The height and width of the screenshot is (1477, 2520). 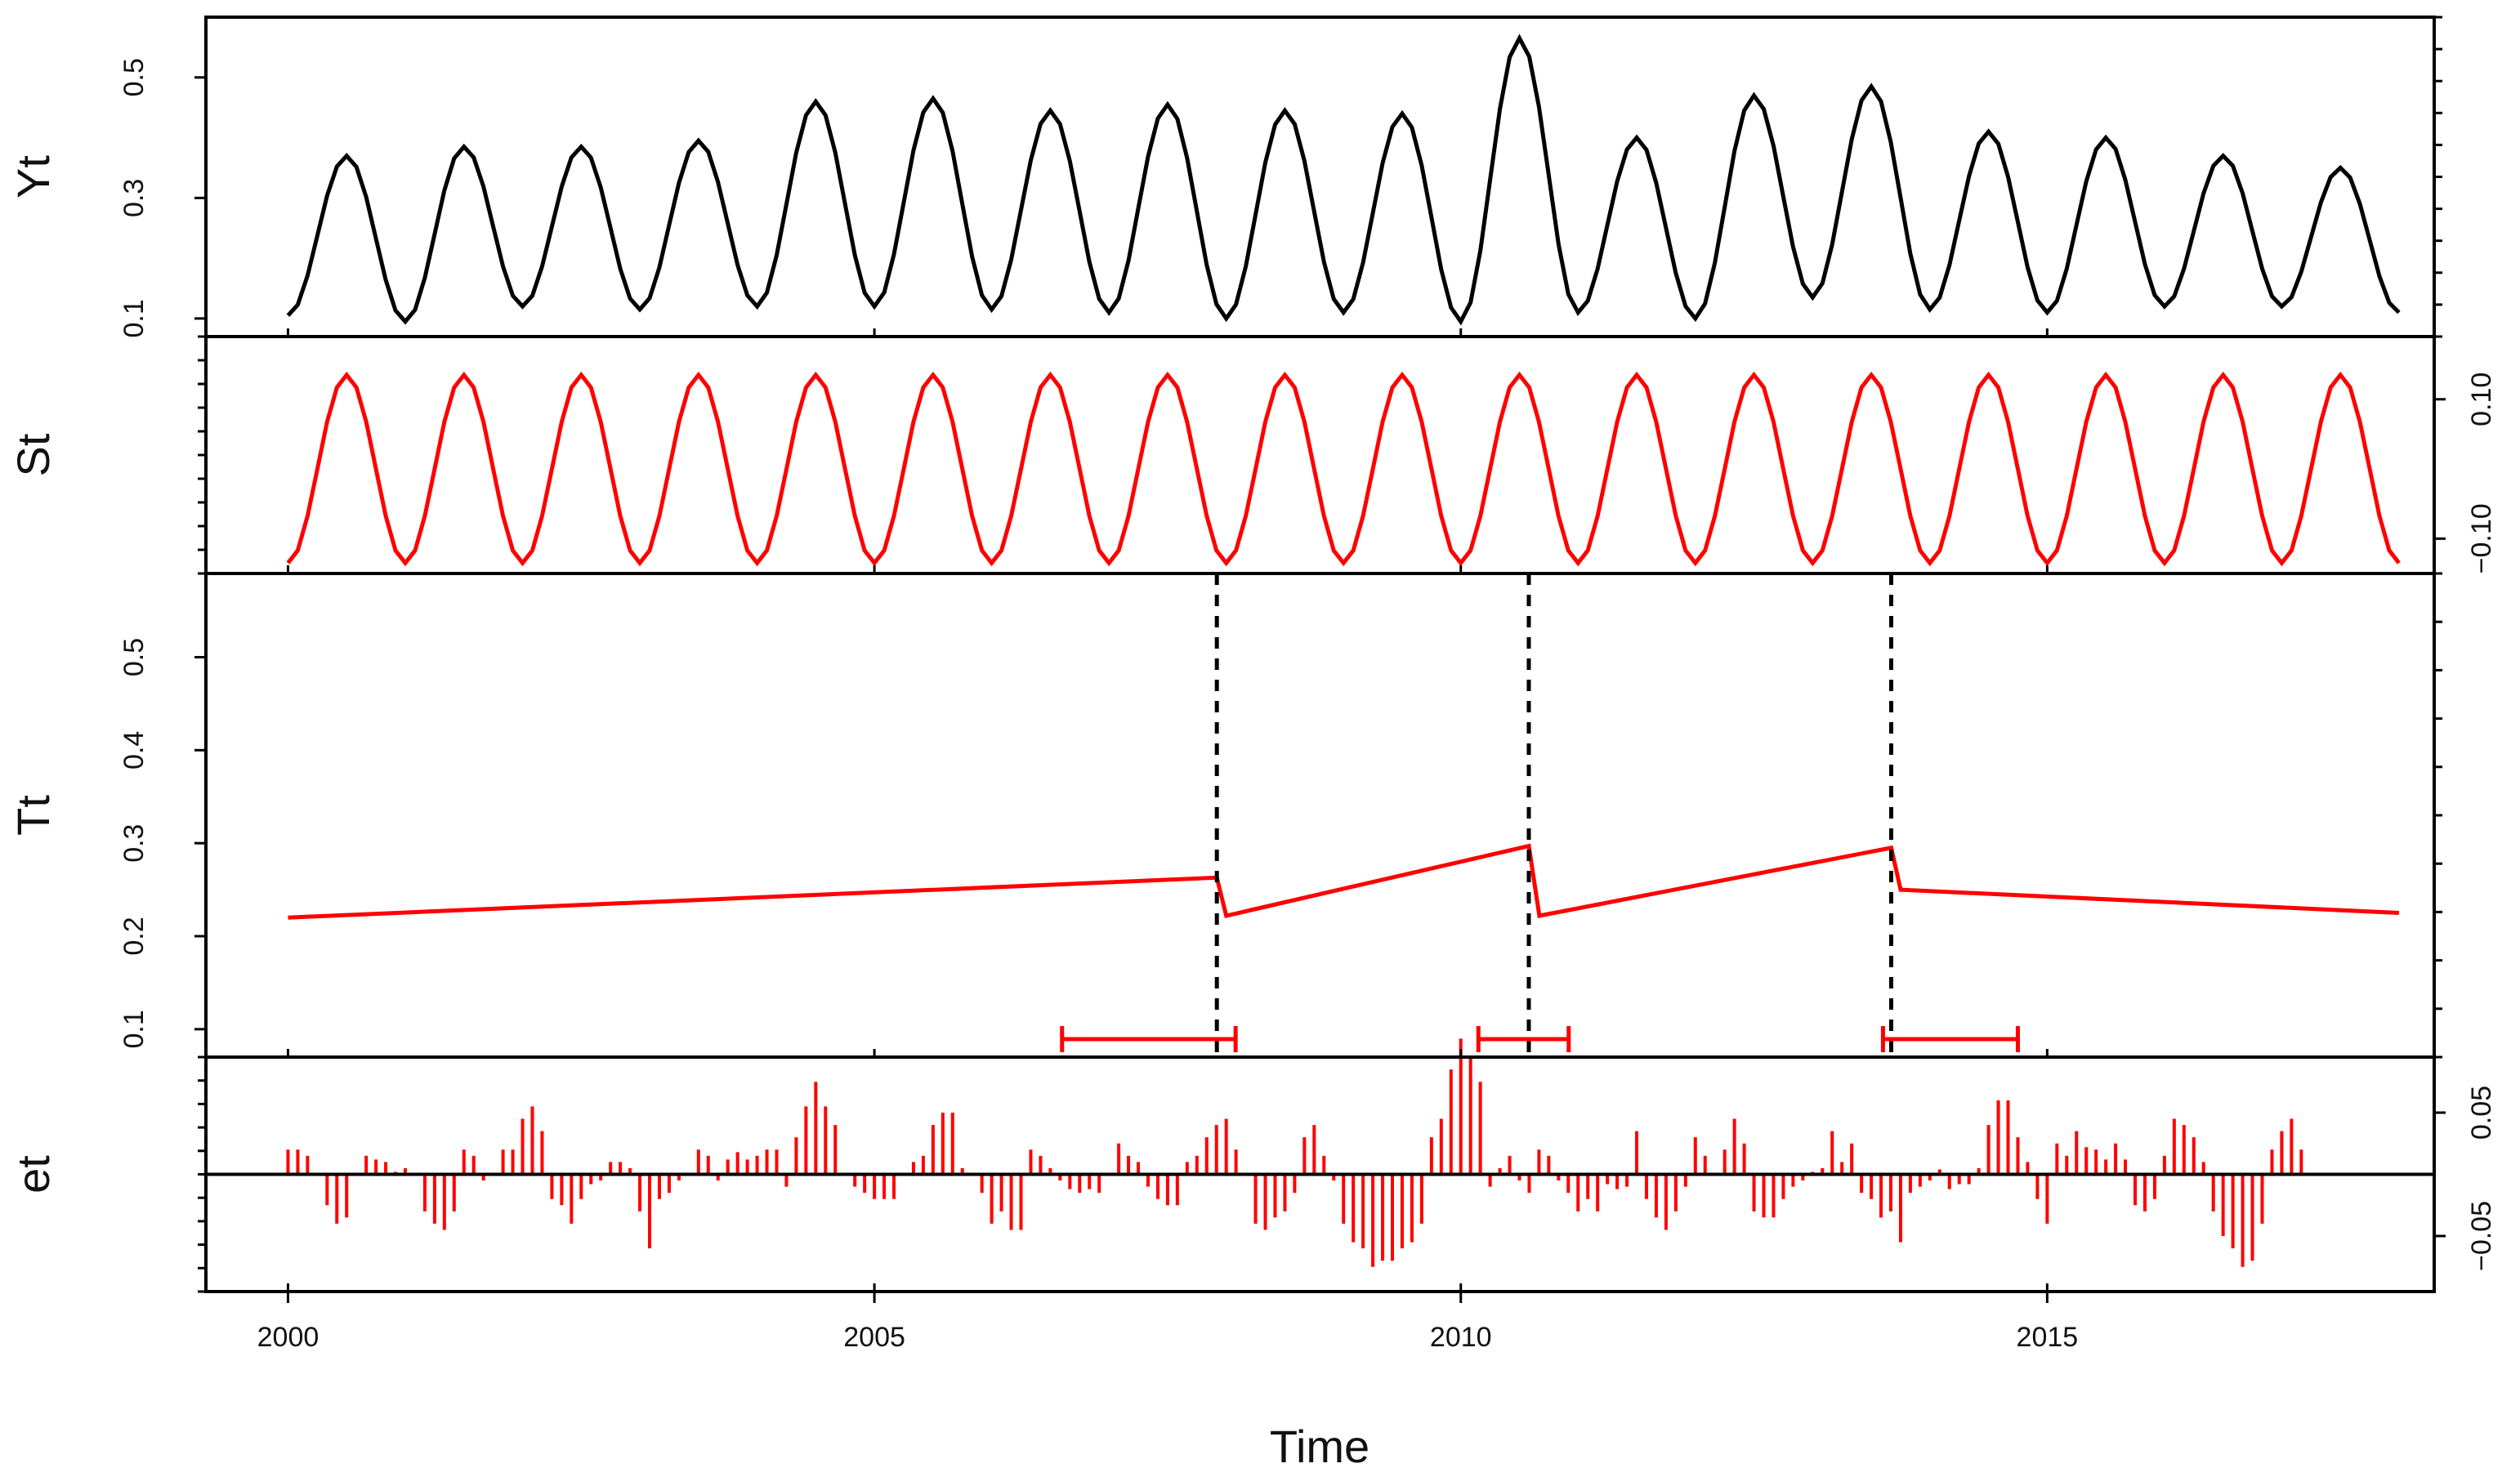 What do you see at coordinates (874, 1337) in the screenshot?
I see `x-tick-label: 2005` at bounding box center [874, 1337].